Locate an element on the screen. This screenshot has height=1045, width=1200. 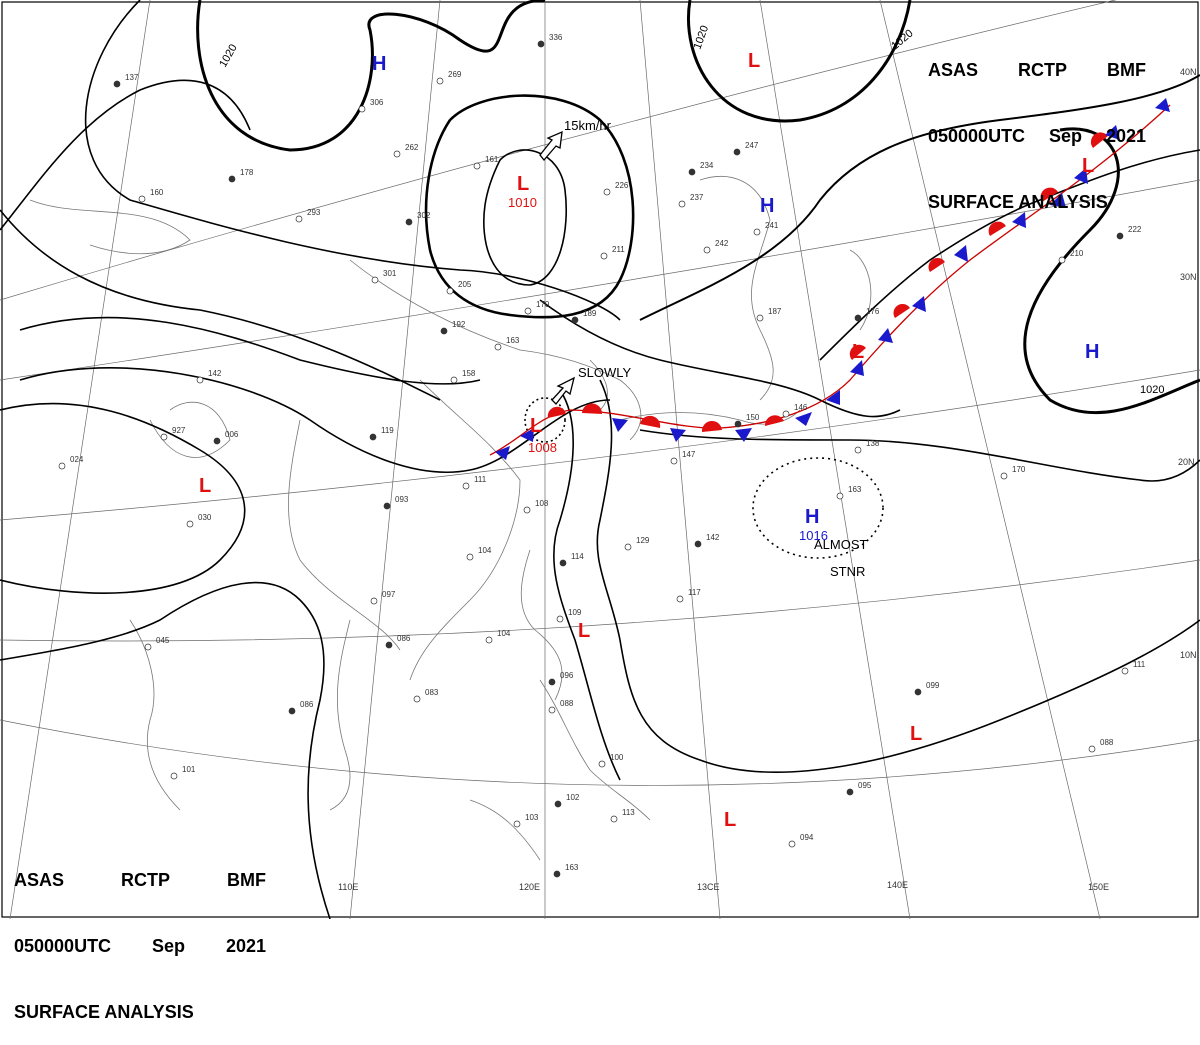
station-pressure-label: 234 is located at coordinates (707, 165).